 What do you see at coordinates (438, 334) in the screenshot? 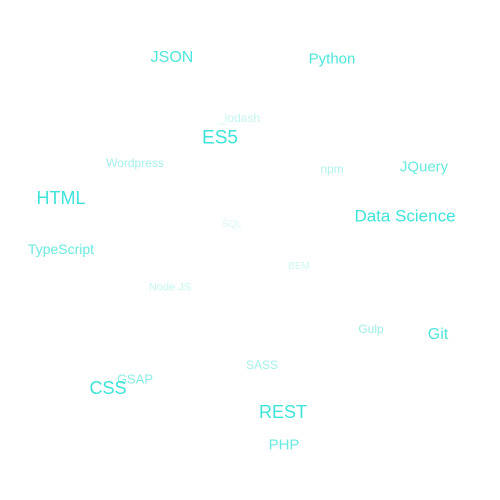
I see `tag-git: Git` at bounding box center [438, 334].